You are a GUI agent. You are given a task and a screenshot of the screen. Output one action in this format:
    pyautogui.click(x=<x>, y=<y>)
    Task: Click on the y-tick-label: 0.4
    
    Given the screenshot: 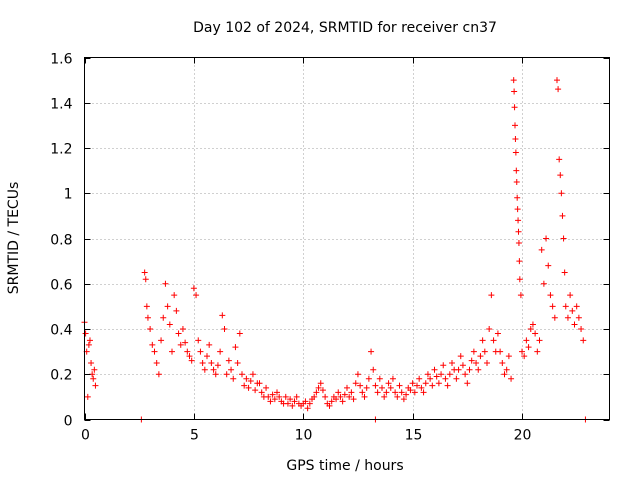 What is the action you would take?
    pyautogui.click(x=61, y=331)
    